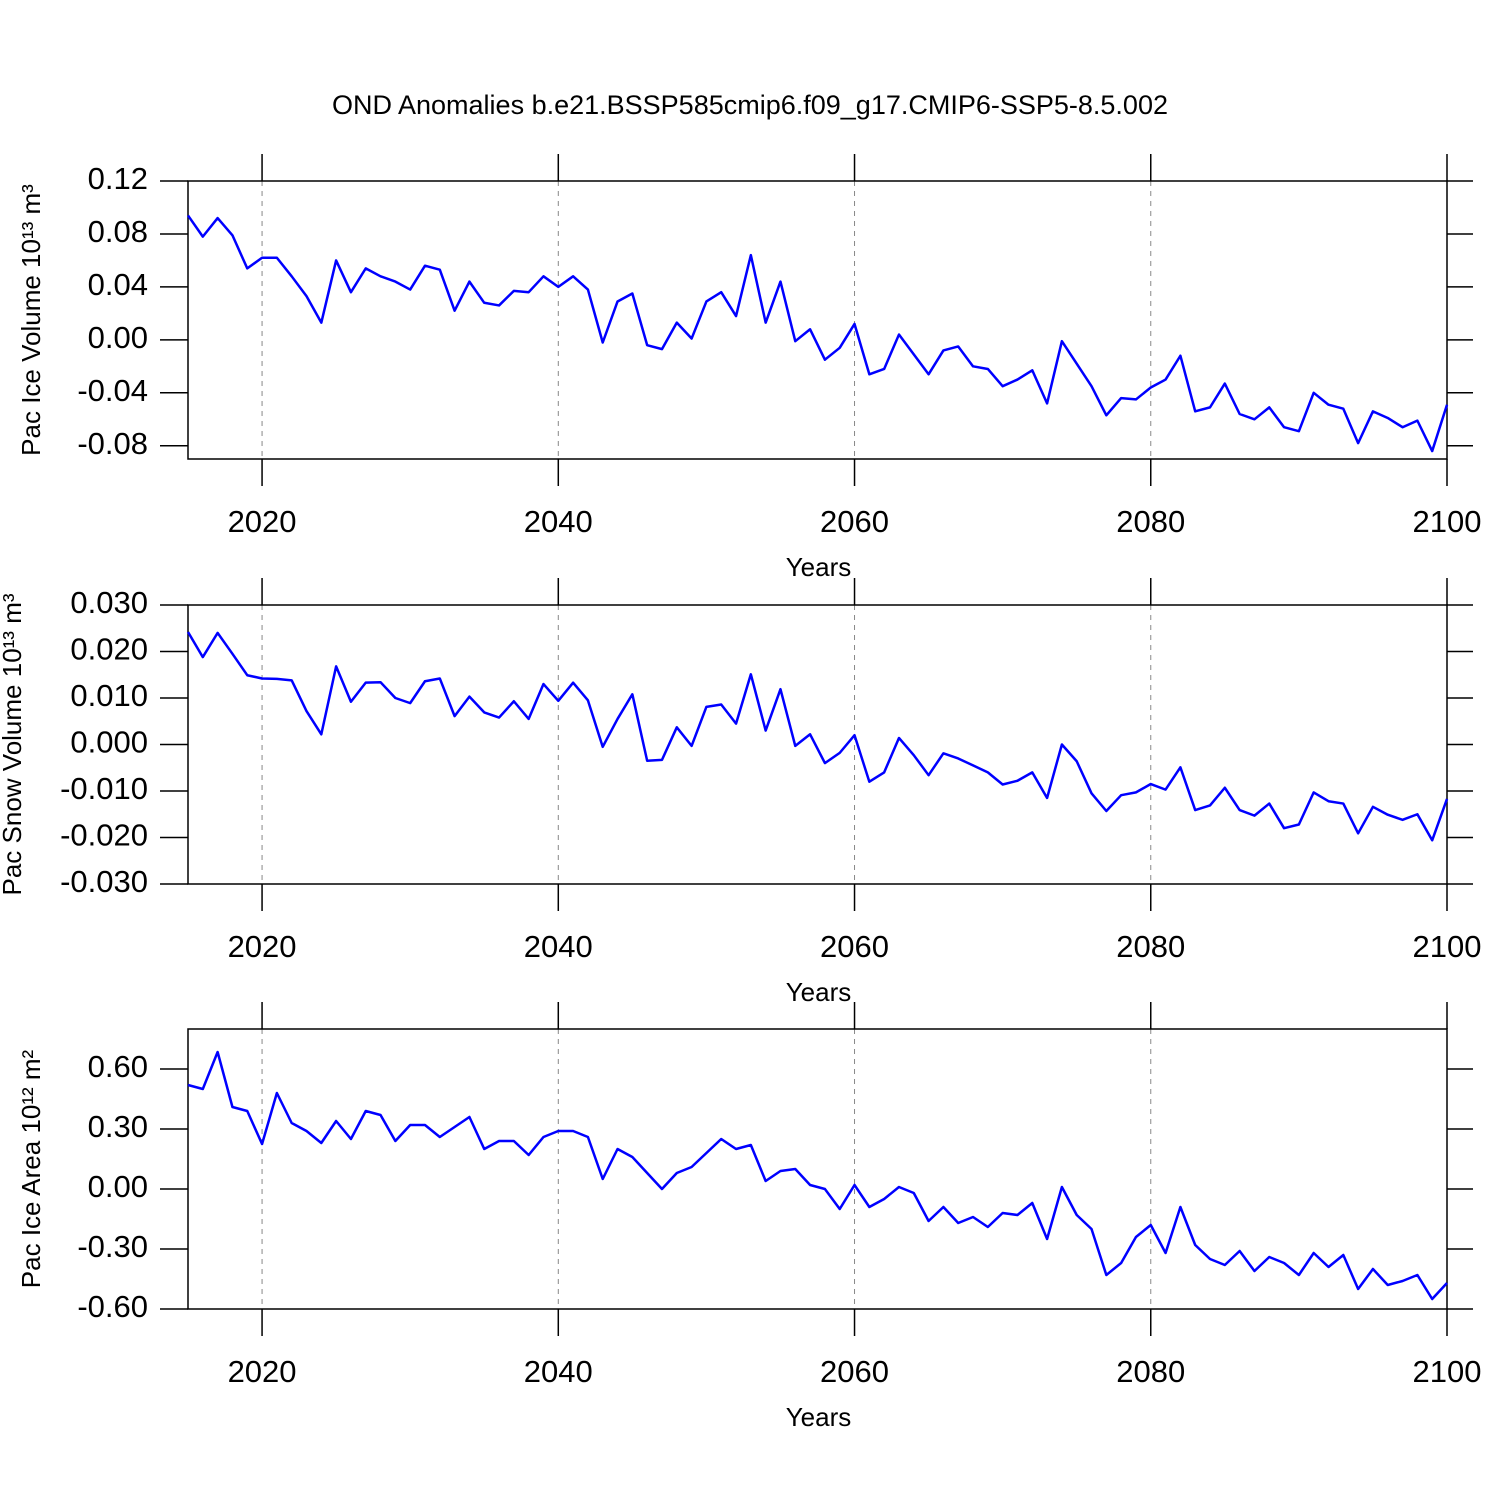 This screenshot has height=1500, width=1500. I want to click on y-tick-label: 0.020, so click(109, 649).